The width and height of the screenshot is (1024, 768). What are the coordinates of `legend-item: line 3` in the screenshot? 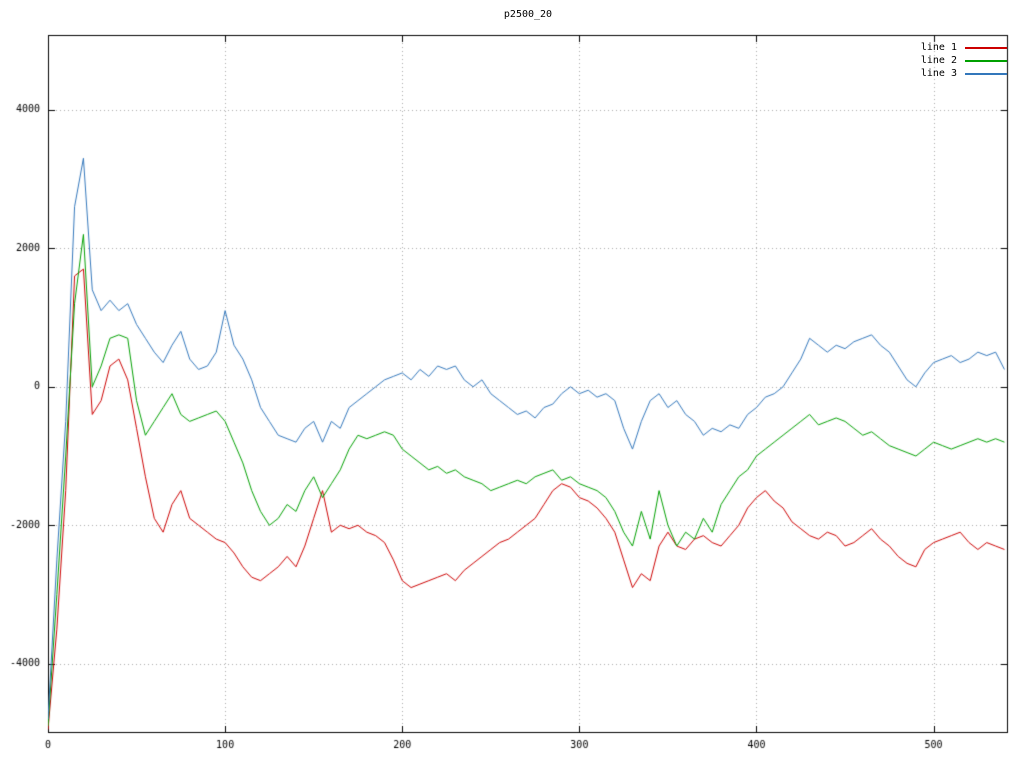 It's located at (964, 73).